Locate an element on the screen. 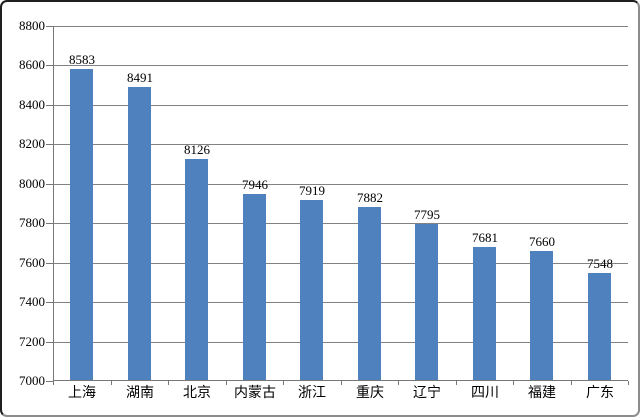 The width and height of the screenshot is (640, 417). x-axis-line is located at coordinates (340, 380).